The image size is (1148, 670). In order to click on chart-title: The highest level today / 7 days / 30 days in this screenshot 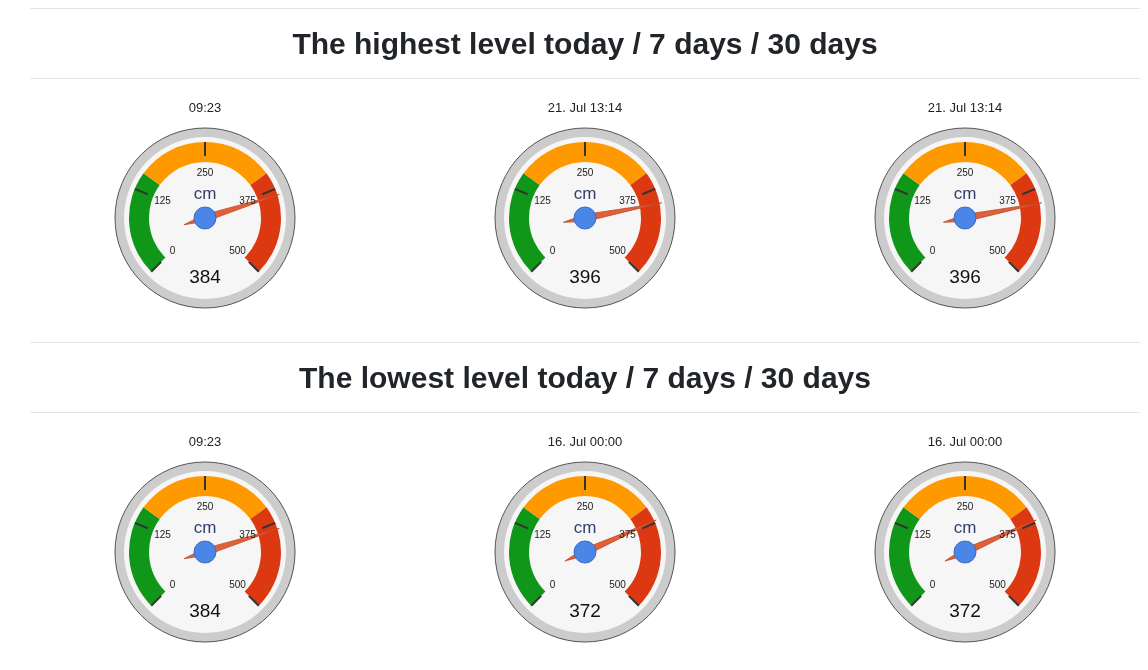, I will do `click(585, 43)`.